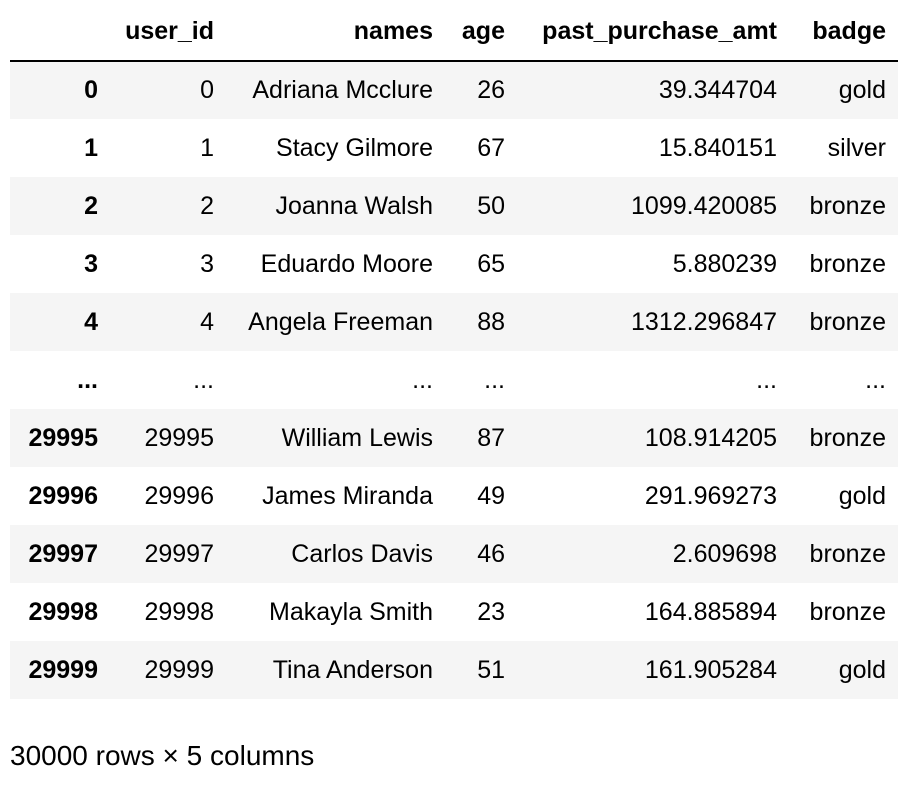  What do you see at coordinates (710, 437) in the screenshot?
I see `cell-past-purchase-amt: 108.914205` at bounding box center [710, 437].